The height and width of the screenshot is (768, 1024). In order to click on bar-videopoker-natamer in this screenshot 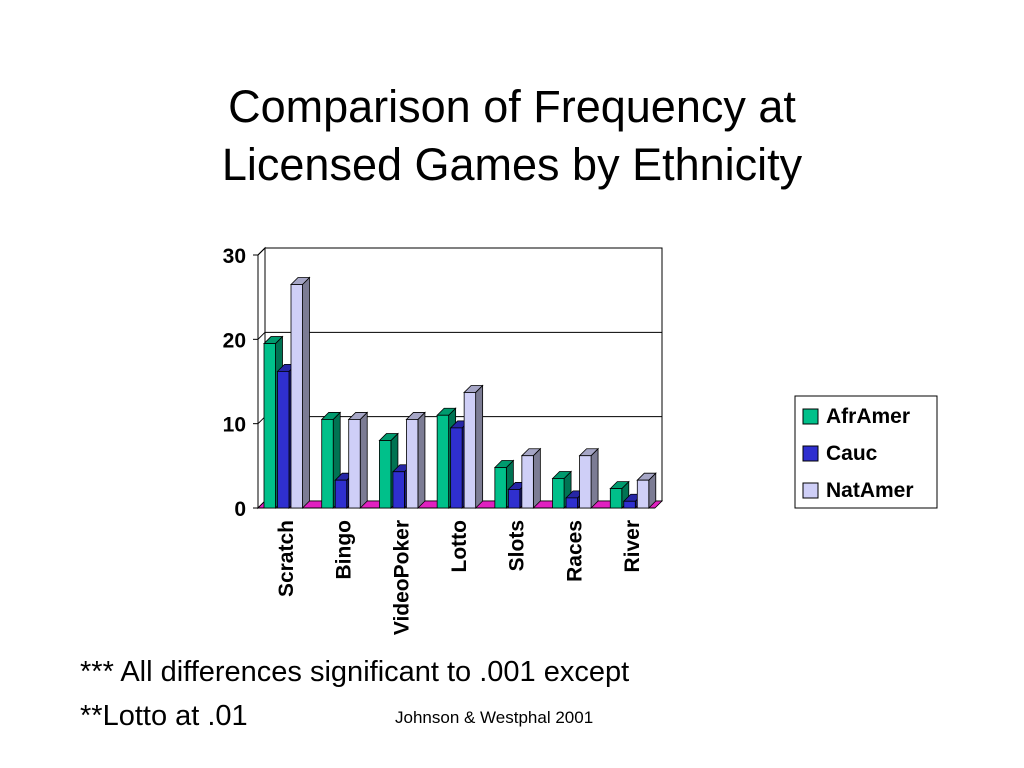, I will do `click(415, 460)`.